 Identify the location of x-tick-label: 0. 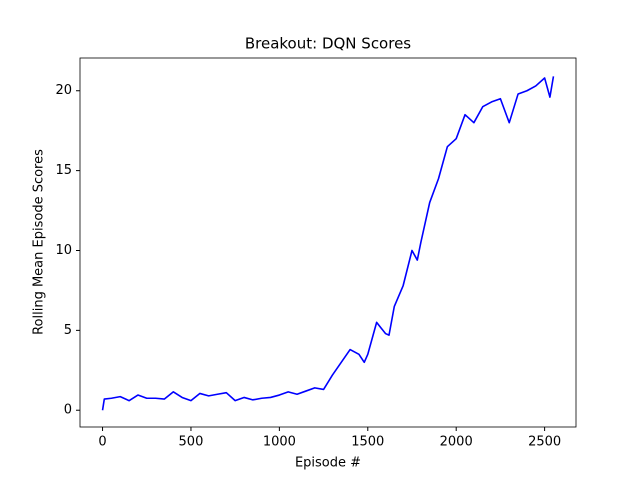
(102, 442).